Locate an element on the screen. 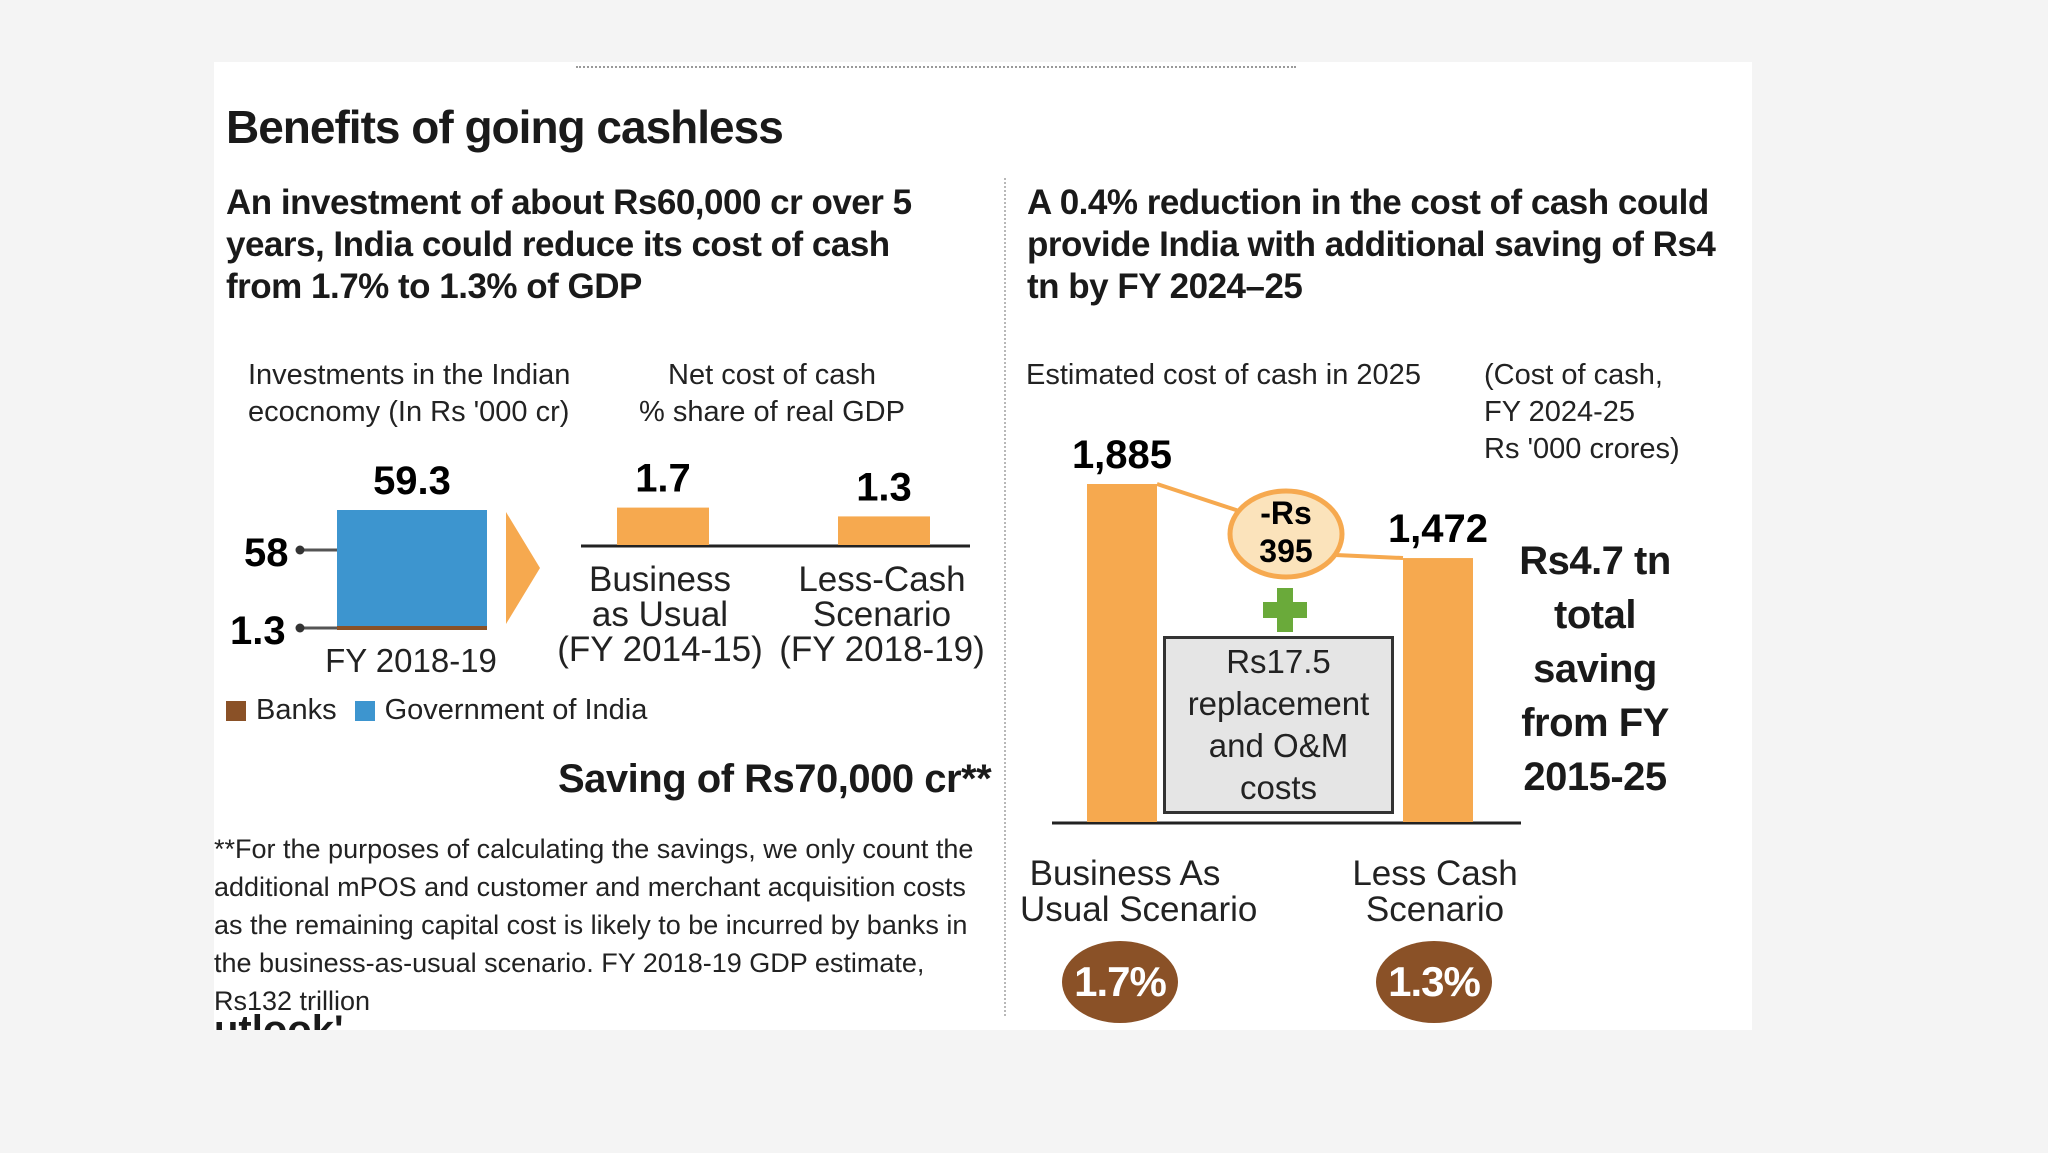 This screenshot has height=1153, width=2048. netcost-caption: Net cost of cash % share of real GDP is located at coordinates (772, 394).